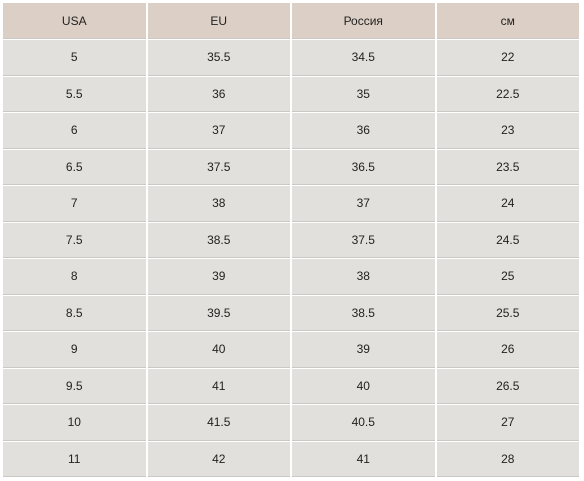  Describe the element at coordinates (291, 458) in the screenshot. I see `table-row: 11 42 41 28` at that location.